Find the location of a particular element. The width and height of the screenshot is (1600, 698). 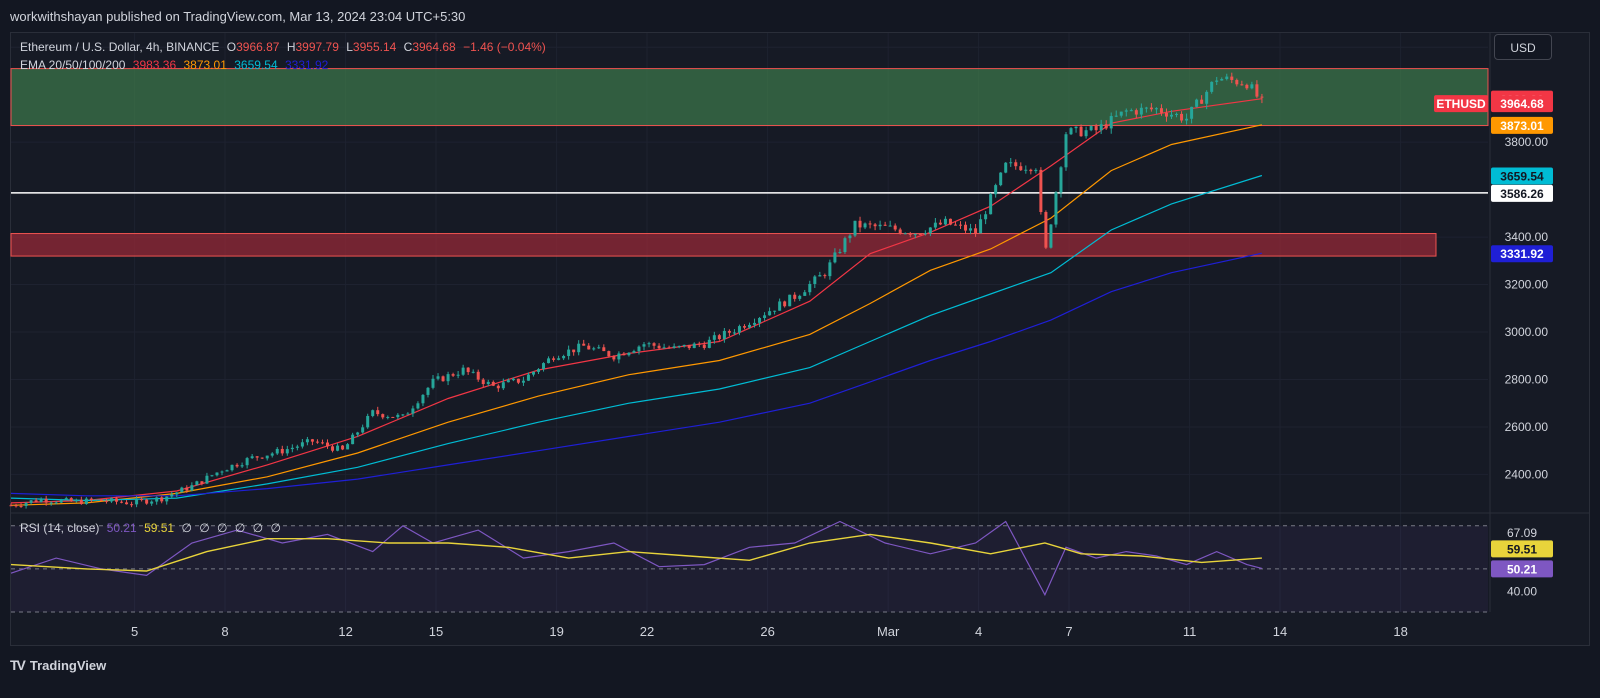

rsi-ma-value: 59.51 is located at coordinates (159, 528).